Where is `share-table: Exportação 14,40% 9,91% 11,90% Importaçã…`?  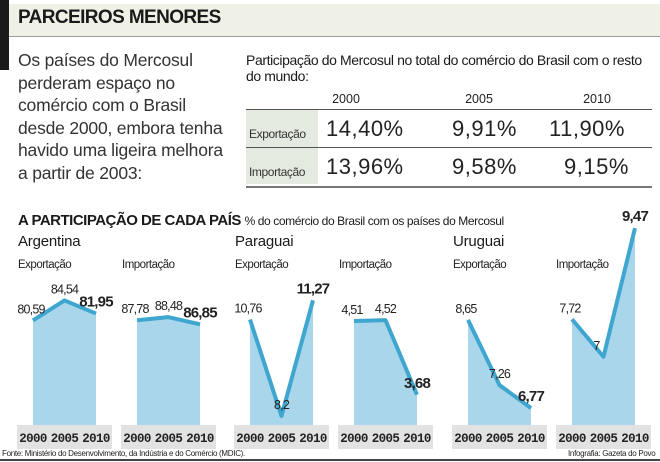
share-table: Exportação 14,40% 9,91% 11,90% Importaçã… is located at coordinates (449, 148).